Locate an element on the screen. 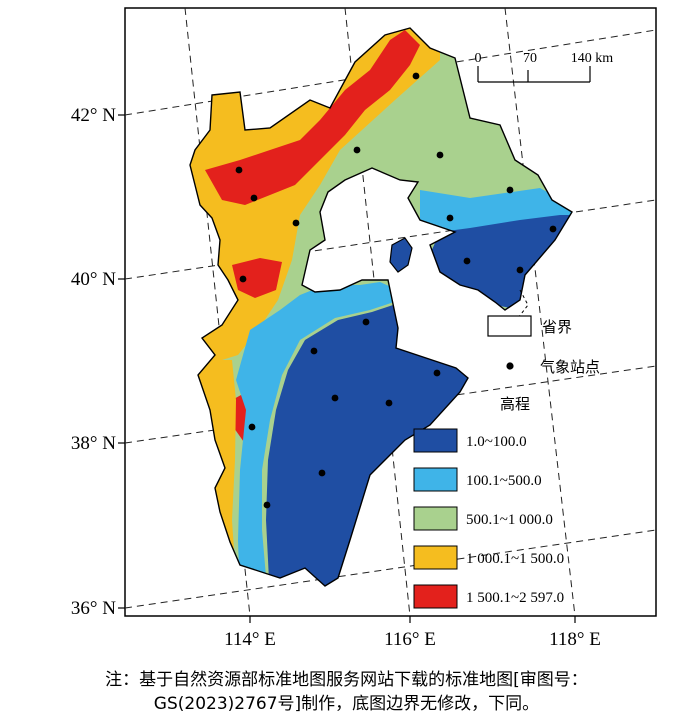 This screenshot has height=723, width=693. legend-class-label: 100.1~500.0 is located at coordinates (504, 481).